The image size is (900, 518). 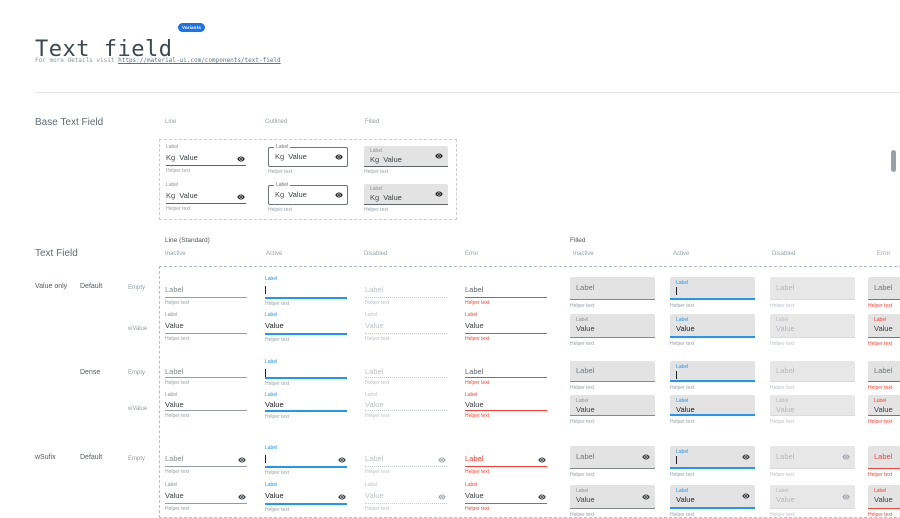 What do you see at coordinates (138, 329) in the screenshot?
I see `row-type-label-wvalue-1: wValue` at bounding box center [138, 329].